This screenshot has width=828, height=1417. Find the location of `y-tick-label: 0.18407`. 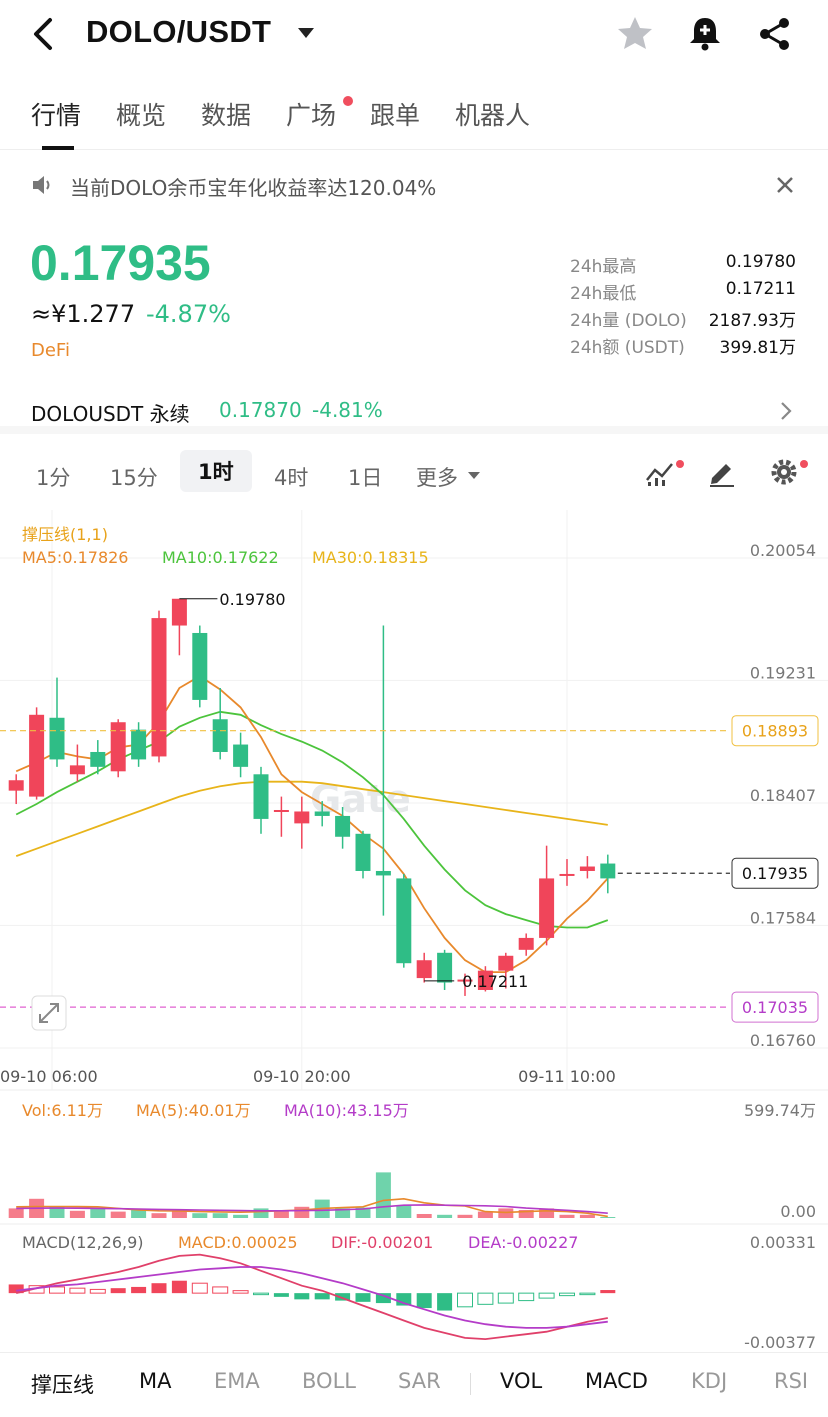

y-tick-label: 0.18407 is located at coordinates (783, 795).